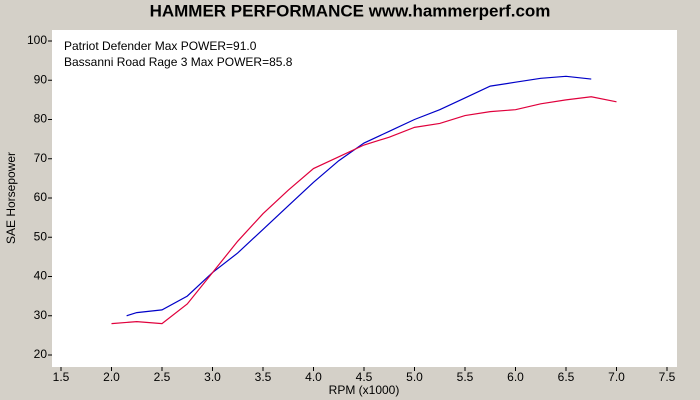 The image size is (700, 400). What do you see at coordinates (41, 315) in the screenshot?
I see `y-tick-label: 30` at bounding box center [41, 315].